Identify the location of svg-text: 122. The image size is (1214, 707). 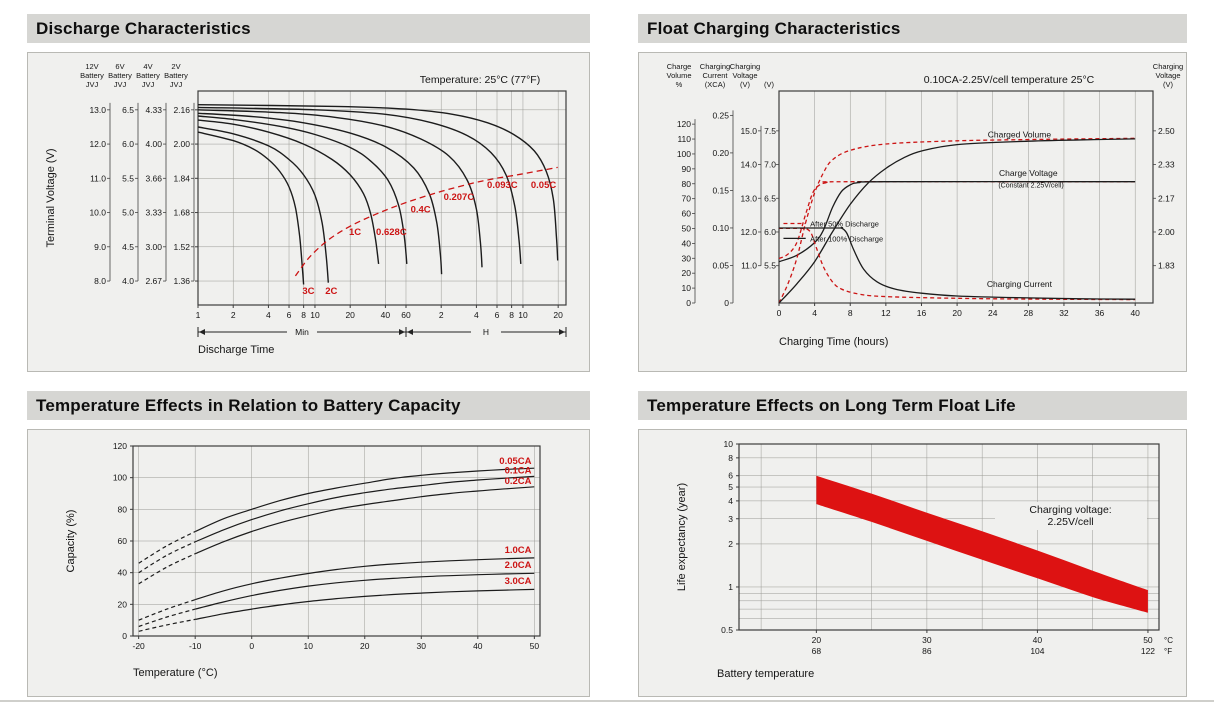
(1148, 651).